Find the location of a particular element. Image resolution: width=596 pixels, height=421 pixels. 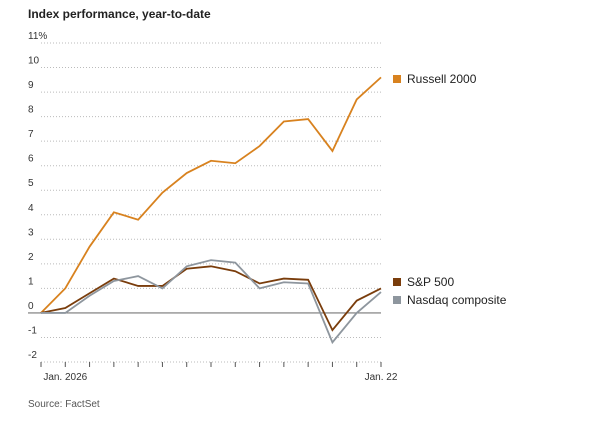

y-tick-label: 3 is located at coordinates (31, 232).